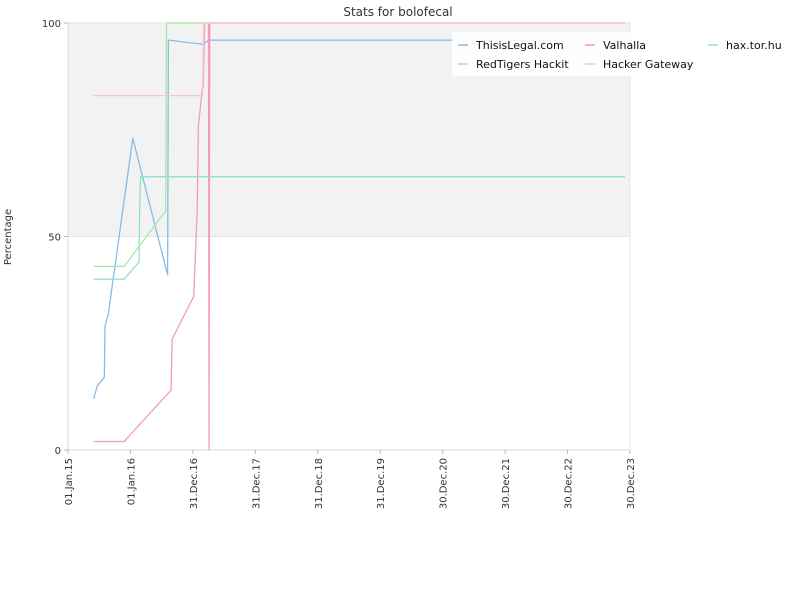 The width and height of the screenshot is (800, 600). I want to click on x-tick-label: 31.Dec.16, so click(194, 483).